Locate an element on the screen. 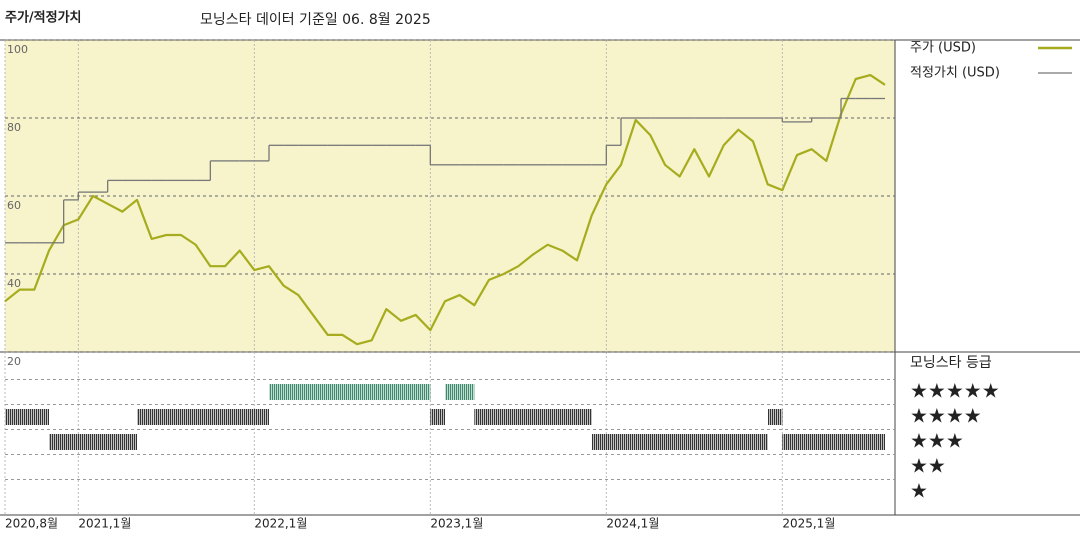 The width and height of the screenshot is (1080, 540). y-tick-label: 40 is located at coordinates (14, 283).